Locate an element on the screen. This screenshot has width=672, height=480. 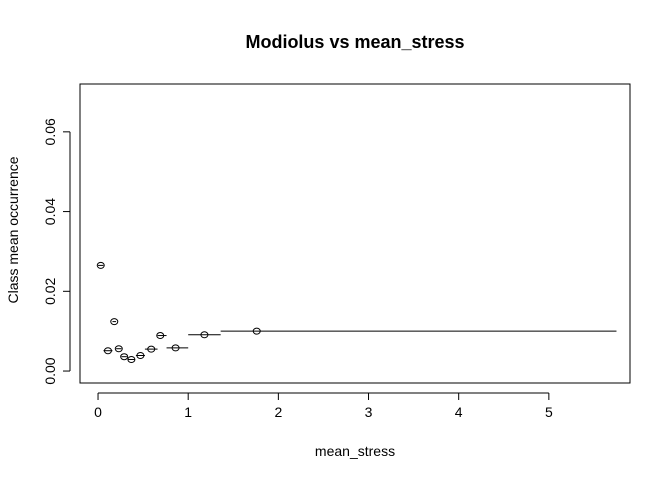
x-tick-label: 4 is located at coordinates (459, 412).